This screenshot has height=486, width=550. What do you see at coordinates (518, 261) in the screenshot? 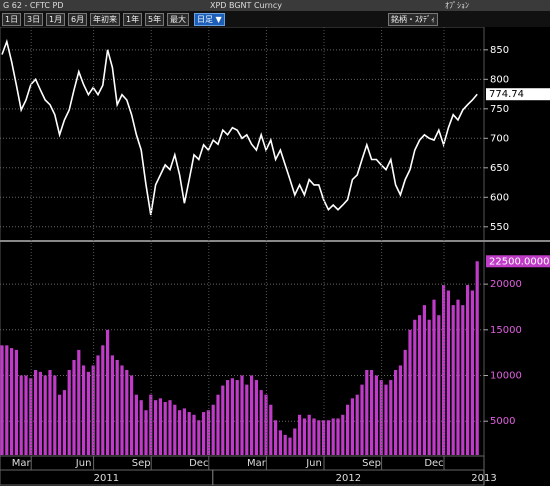
I see `last-value-box` at bounding box center [518, 261].